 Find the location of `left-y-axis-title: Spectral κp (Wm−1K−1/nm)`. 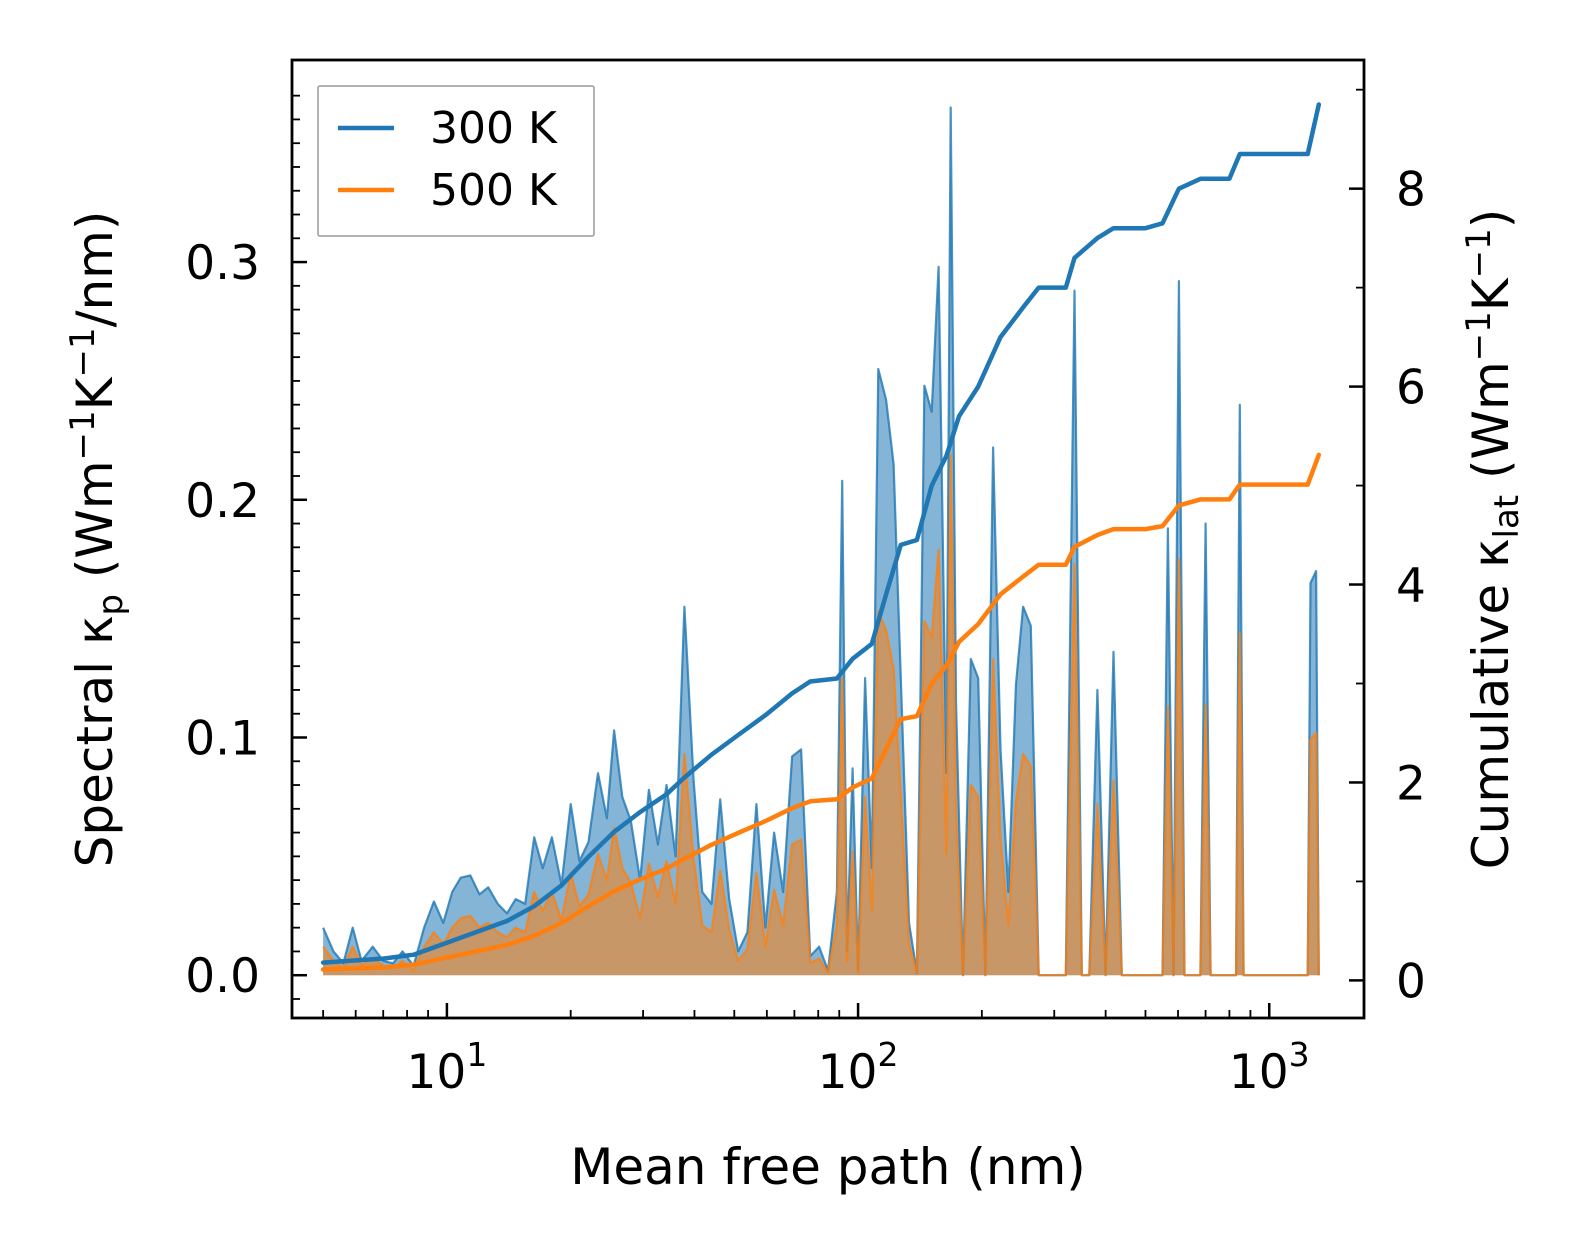

left-y-axis-title: Spectral κp (Wm−1K−1/nm) is located at coordinates (97, 539).